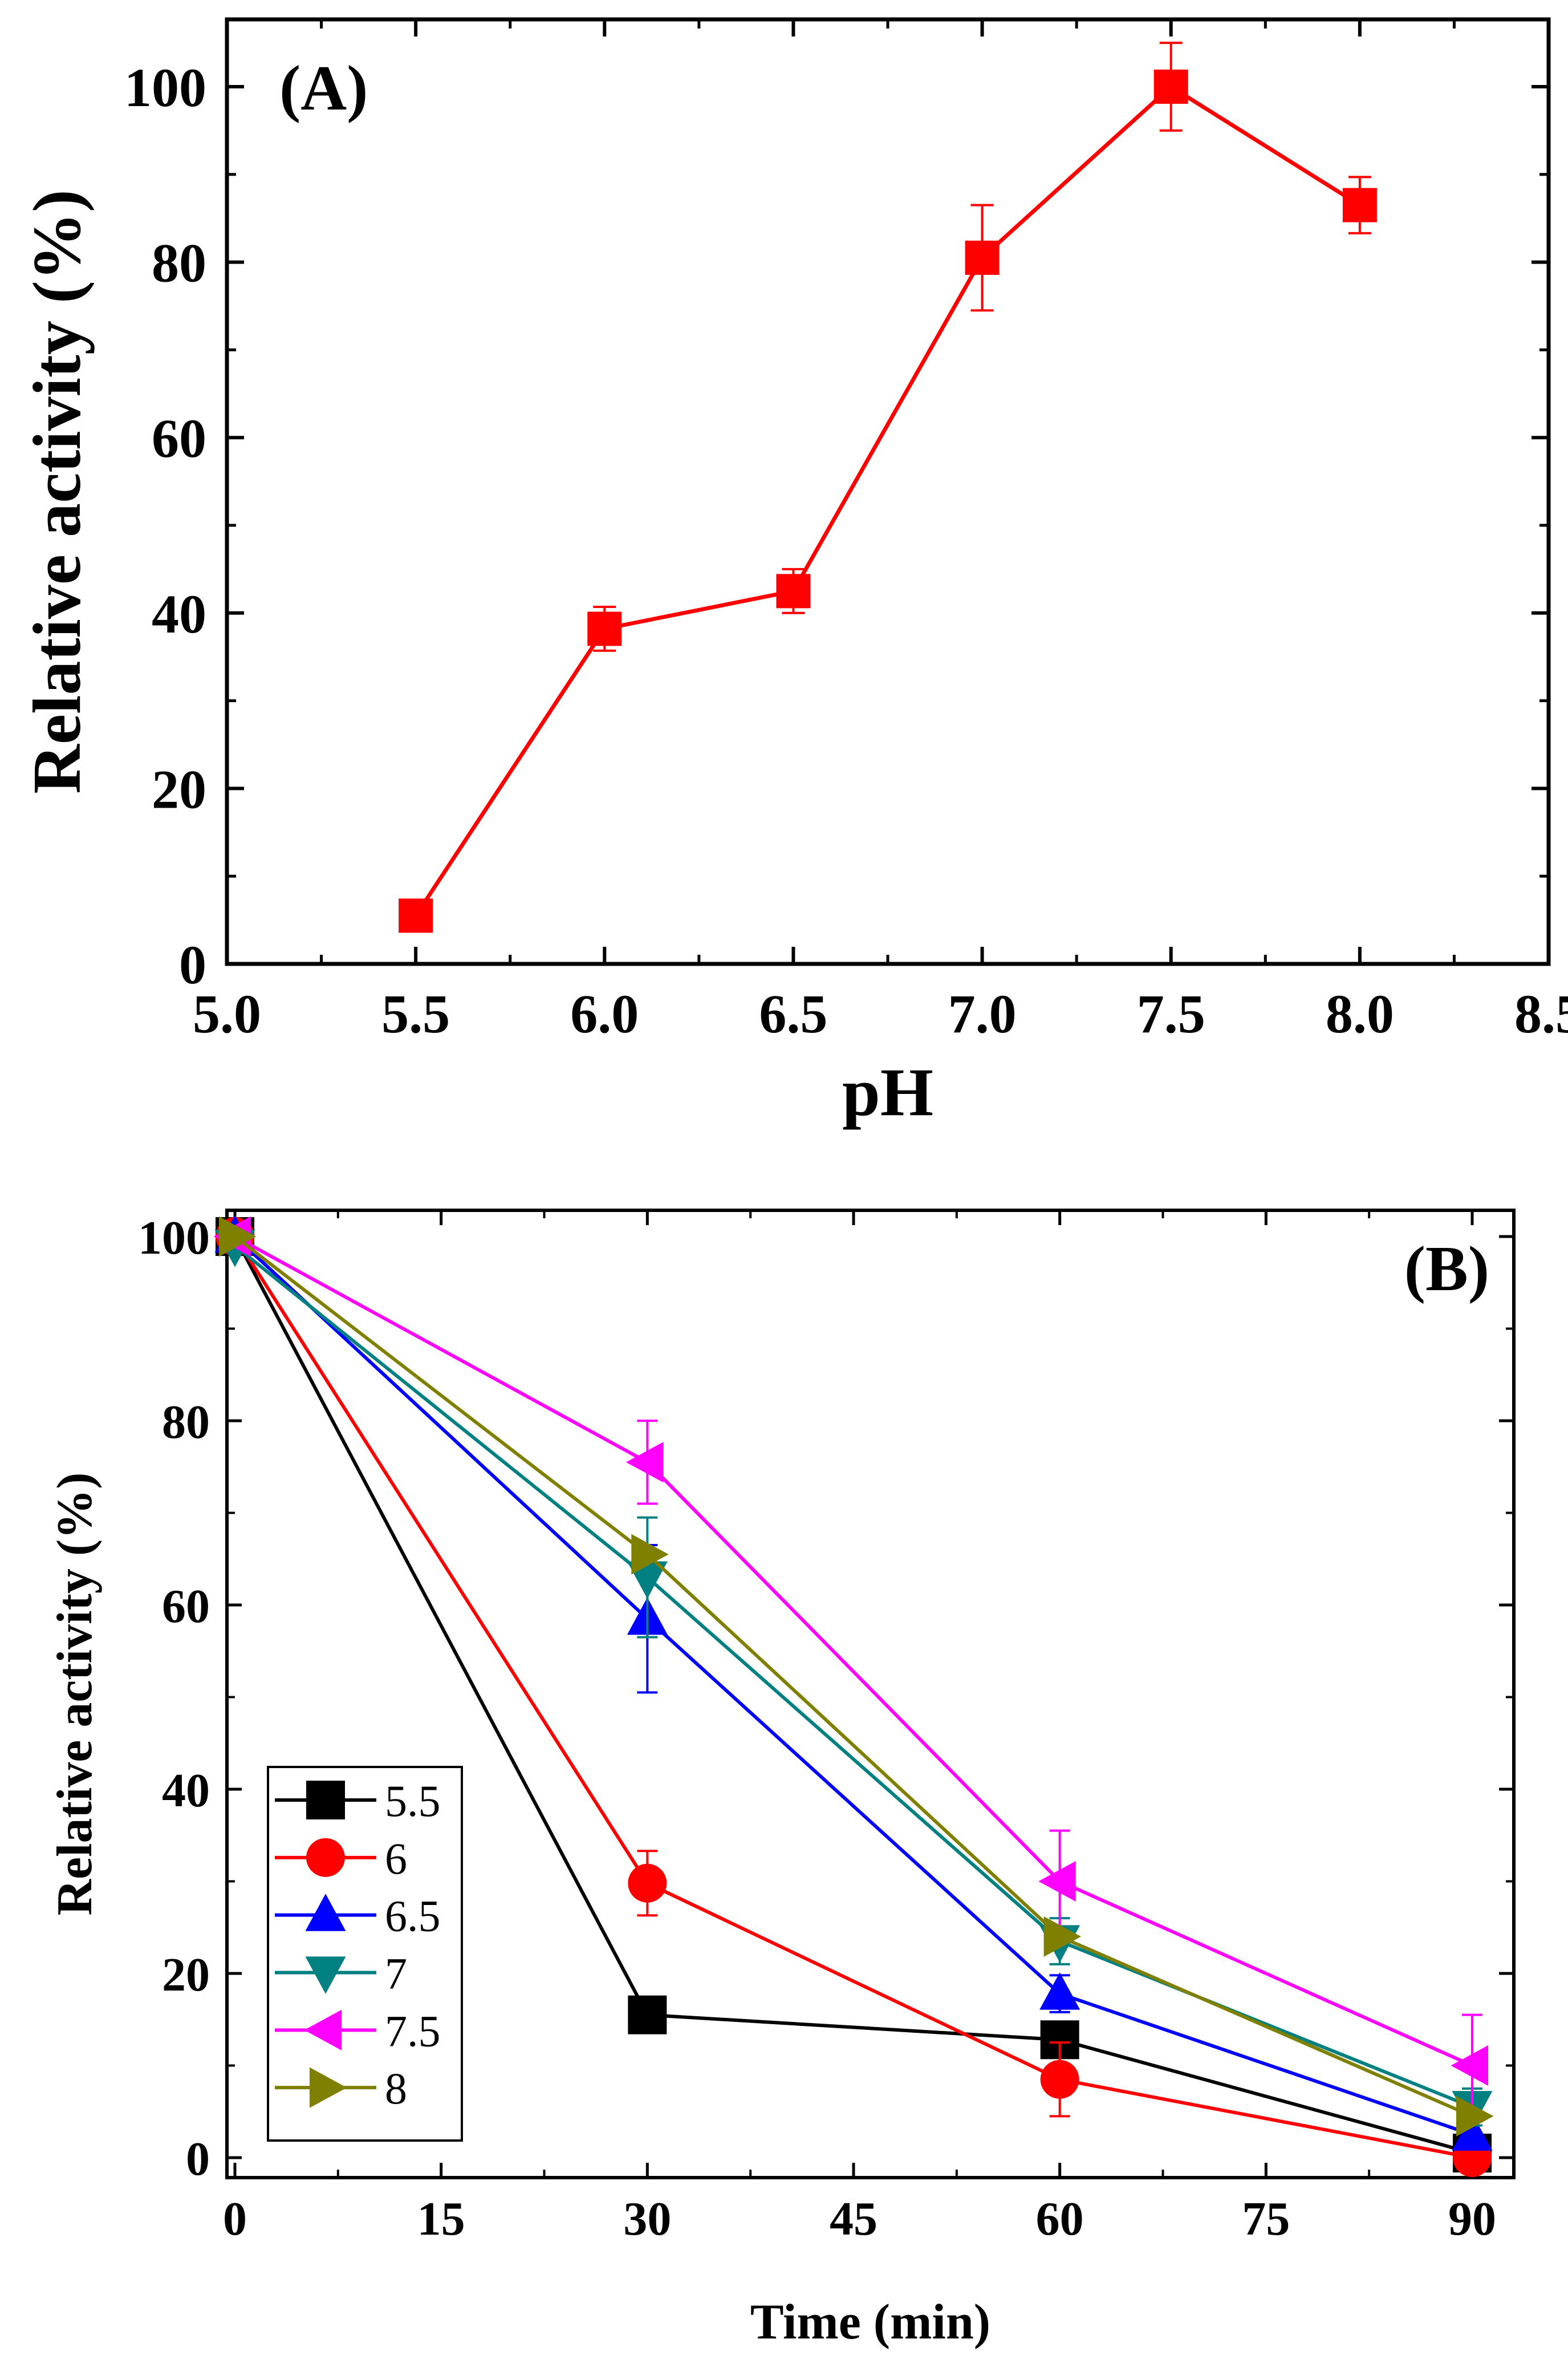 The image size is (1568, 2355). I want to click on x-tick-label-b: 0, so click(235, 2219).